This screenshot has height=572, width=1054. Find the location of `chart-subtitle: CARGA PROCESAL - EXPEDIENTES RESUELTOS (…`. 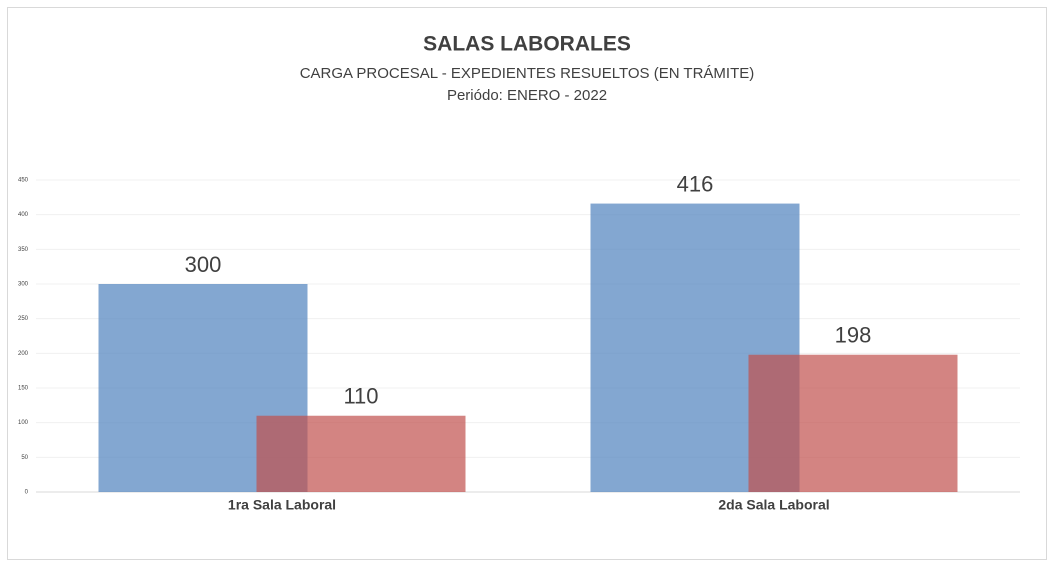

chart-subtitle: CARGA PROCESAL - EXPEDIENTES RESUELTOS (… is located at coordinates (527, 73).